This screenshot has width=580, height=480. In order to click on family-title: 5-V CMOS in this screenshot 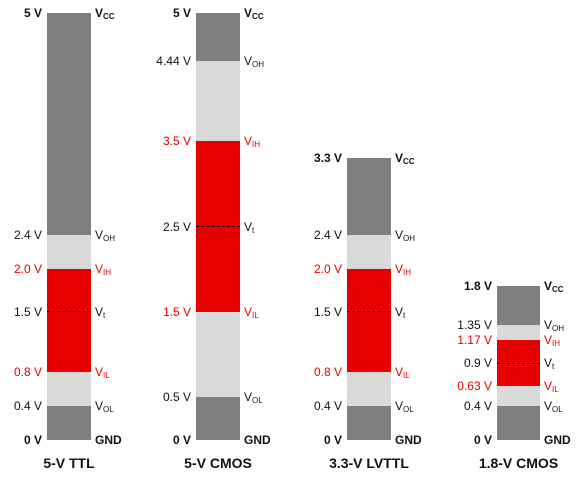, I will do `click(218, 463)`.